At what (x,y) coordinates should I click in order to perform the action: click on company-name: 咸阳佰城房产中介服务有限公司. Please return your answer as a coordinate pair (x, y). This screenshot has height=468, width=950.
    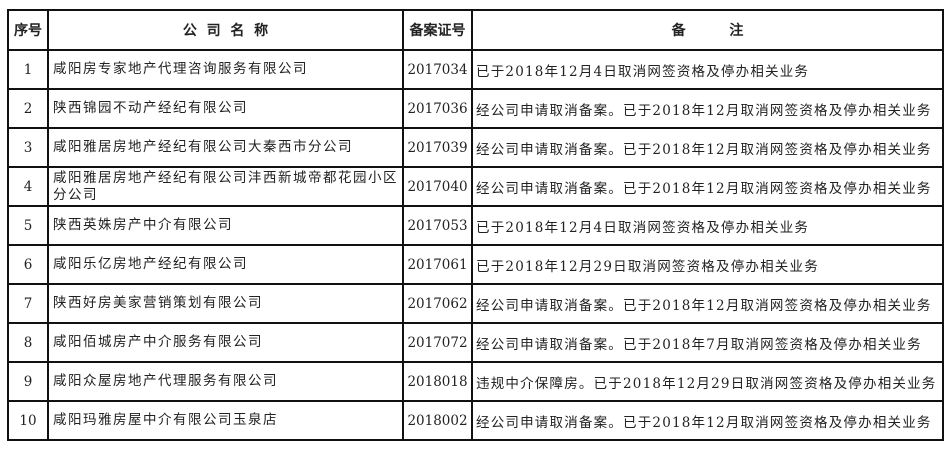
    Looking at the image, I should click on (225, 342).